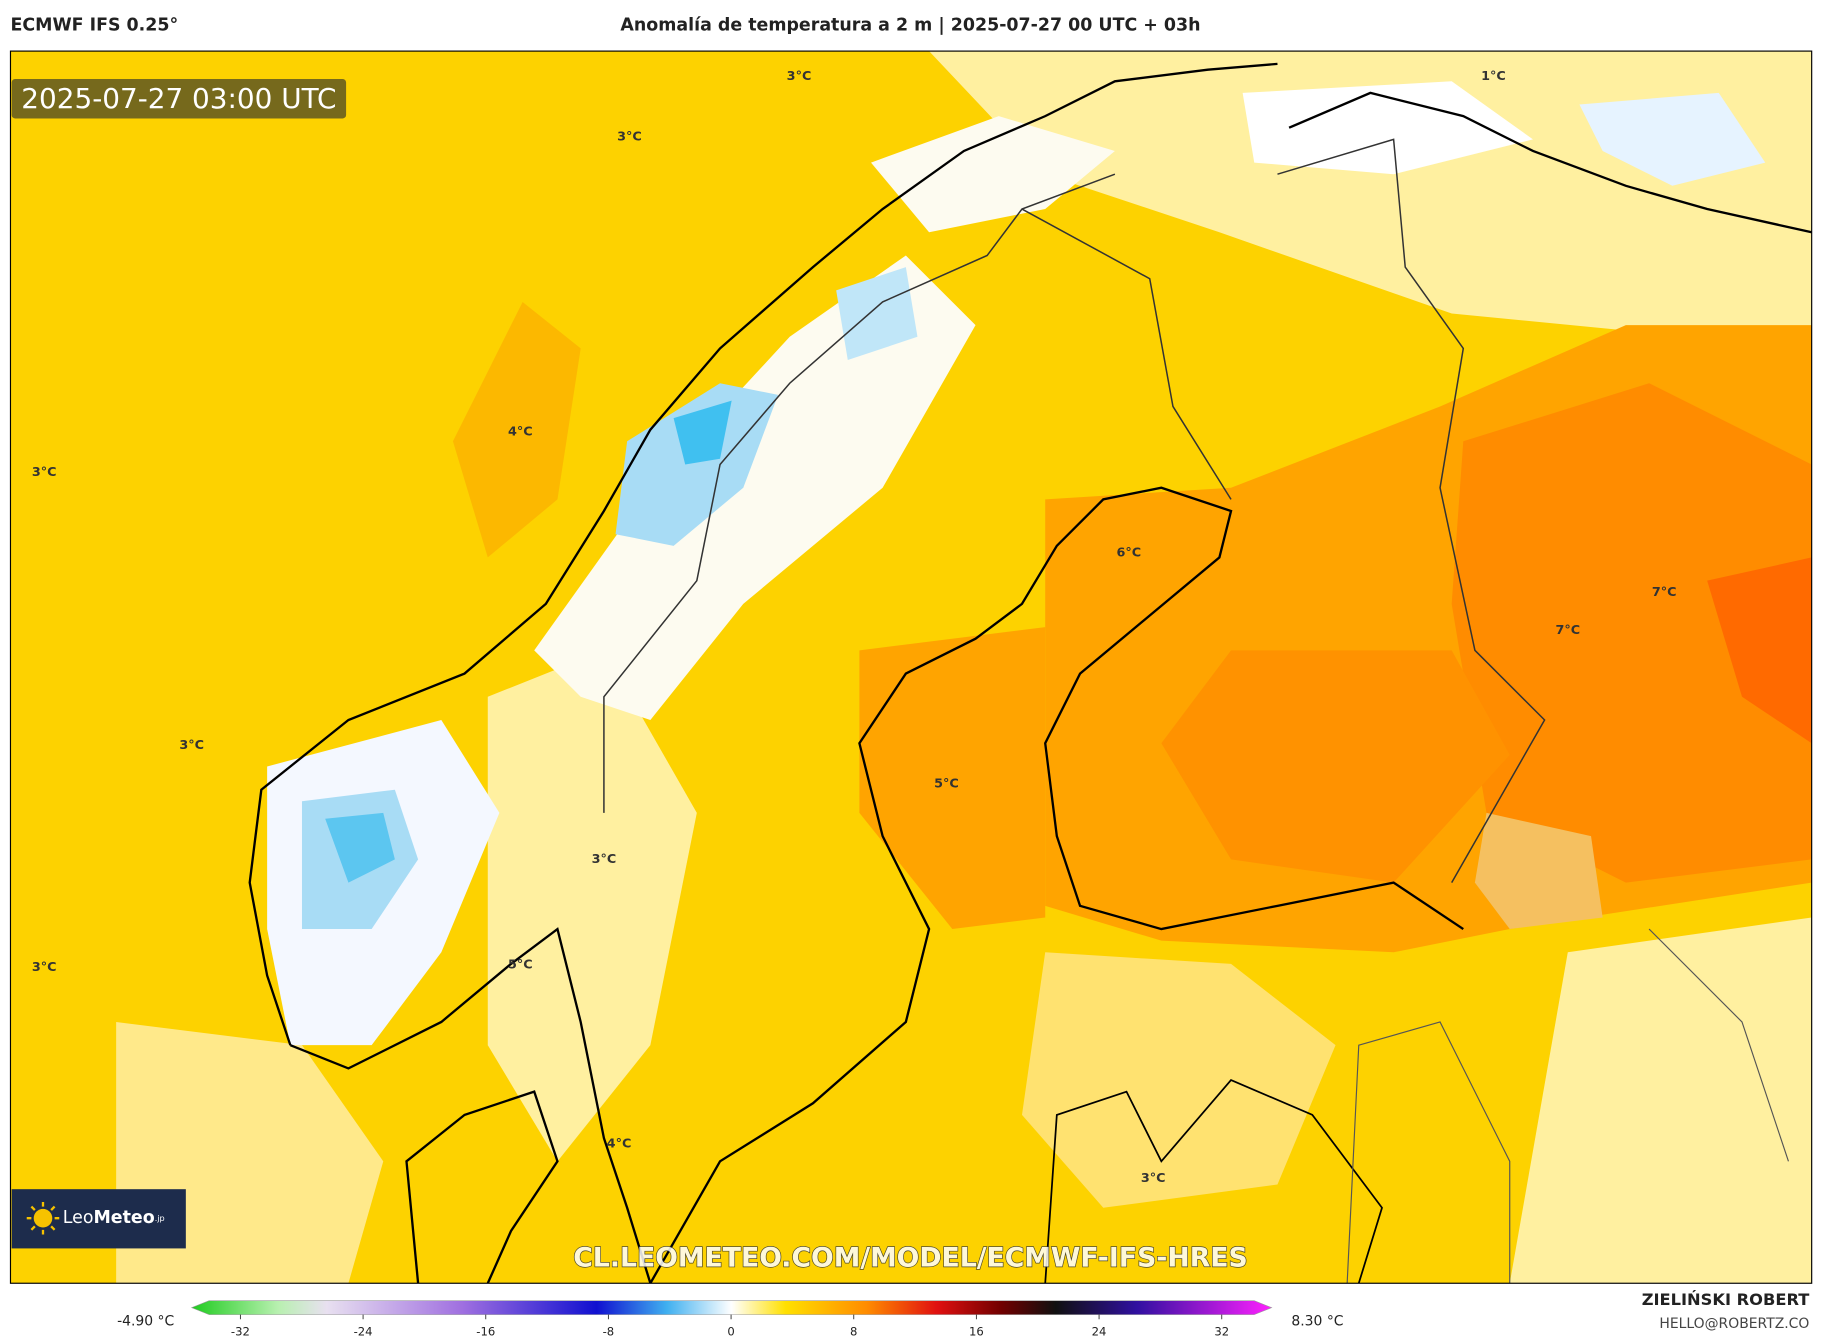 This screenshot has height=1343, width=1821. Describe the element at coordinates (731, 1307) in the screenshot. I see `colorbar-gradient` at that location.